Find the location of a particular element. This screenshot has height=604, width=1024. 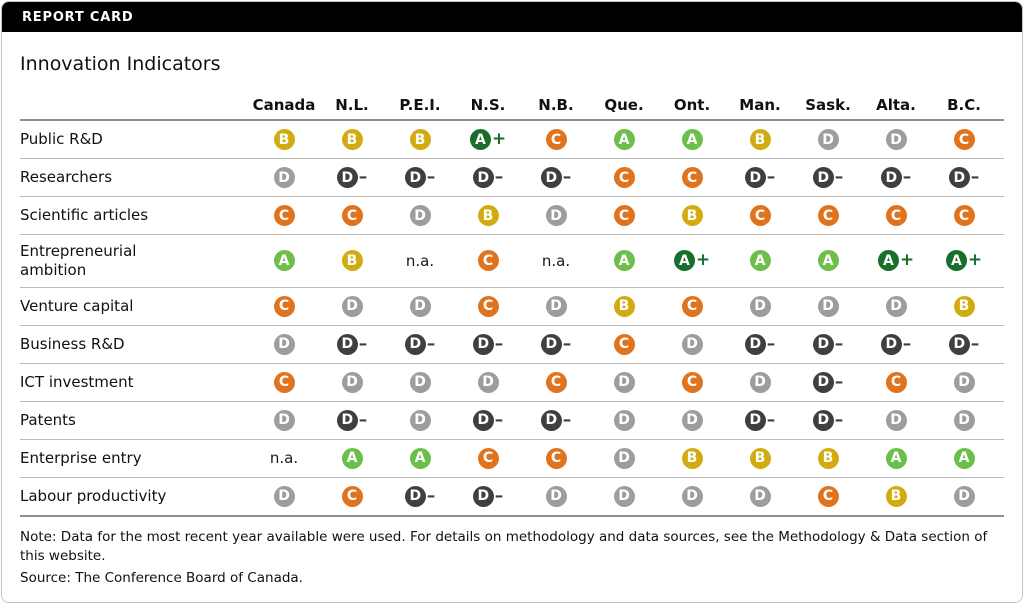

grade-na: n.a. is located at coordinates (420, 260).